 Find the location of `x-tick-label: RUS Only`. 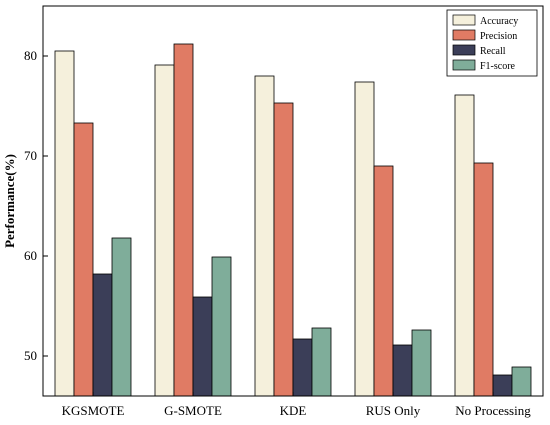

x-tick-label: RUS Only is located at coordinates (393, 410).